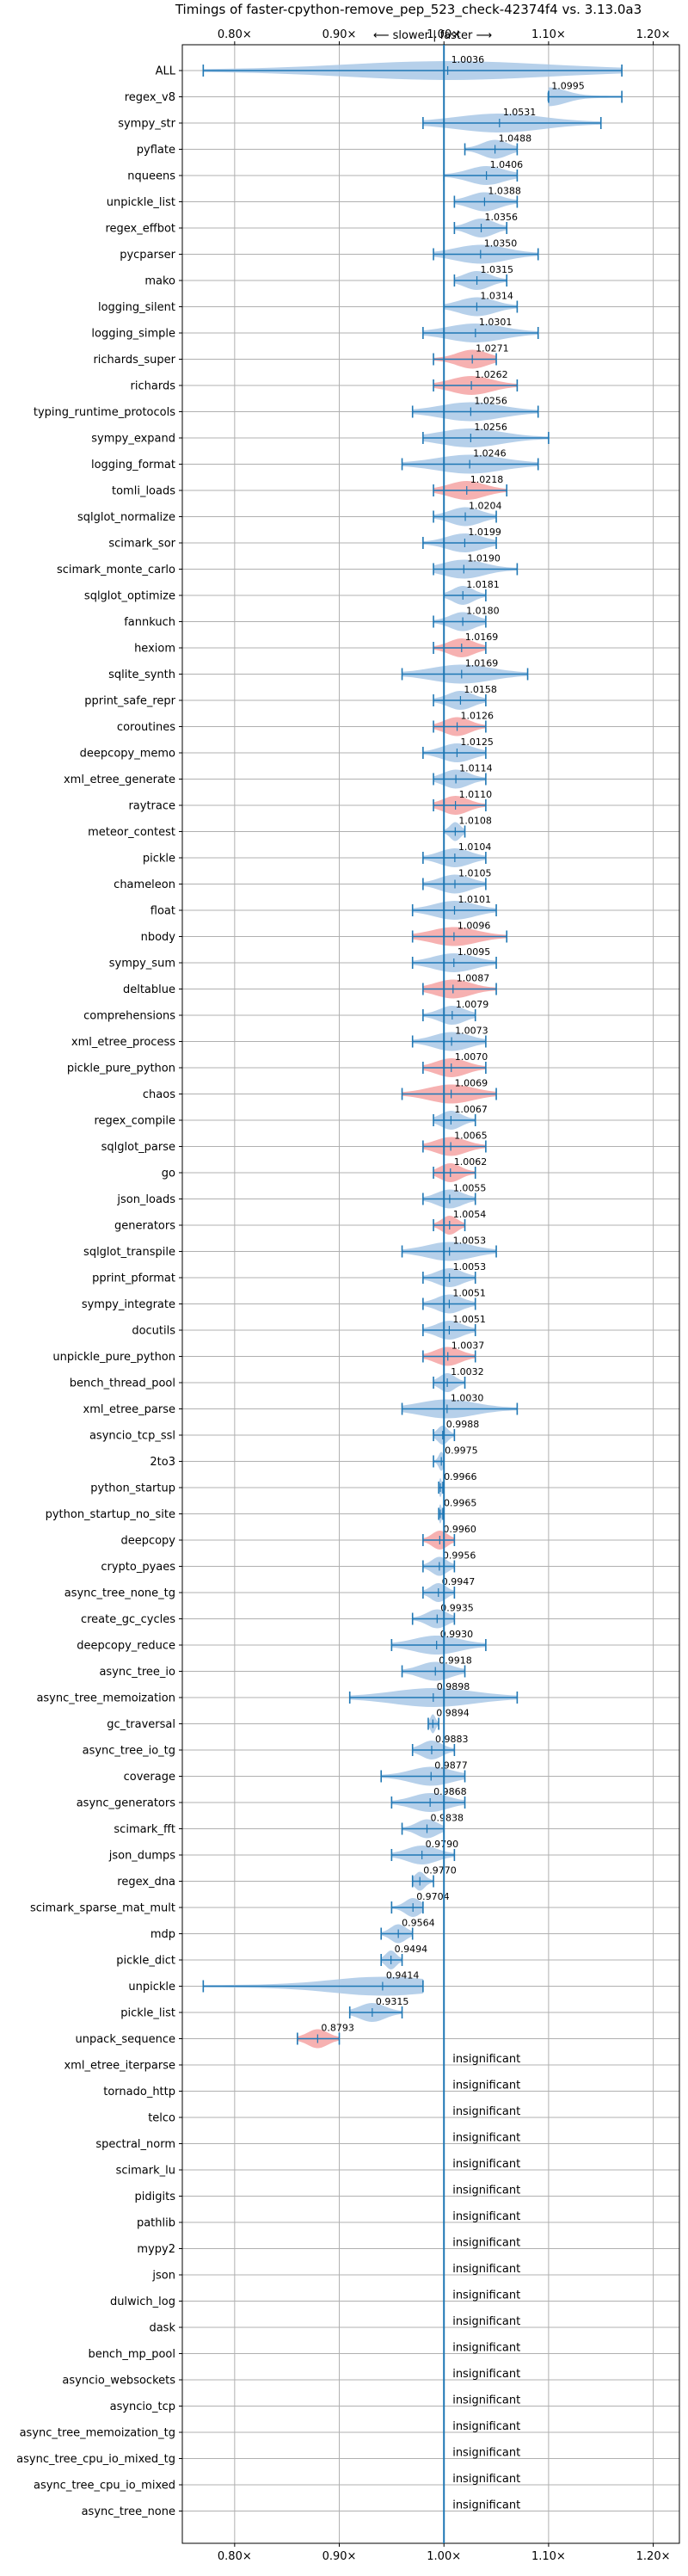 This screenshot has width=688, height=2576. I want to click on x-tick-label-top: 1.10×, so click(548, 34).